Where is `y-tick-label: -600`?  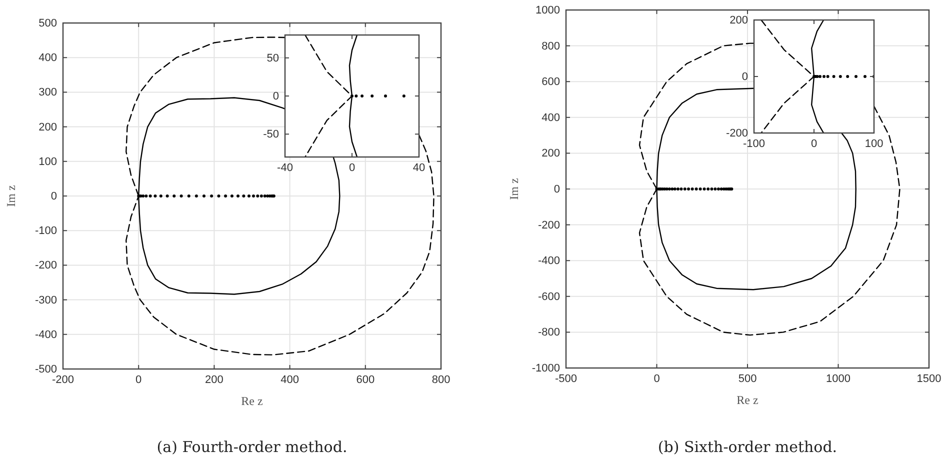
y-tick-label: -600 is located at coordinates (549, 296).